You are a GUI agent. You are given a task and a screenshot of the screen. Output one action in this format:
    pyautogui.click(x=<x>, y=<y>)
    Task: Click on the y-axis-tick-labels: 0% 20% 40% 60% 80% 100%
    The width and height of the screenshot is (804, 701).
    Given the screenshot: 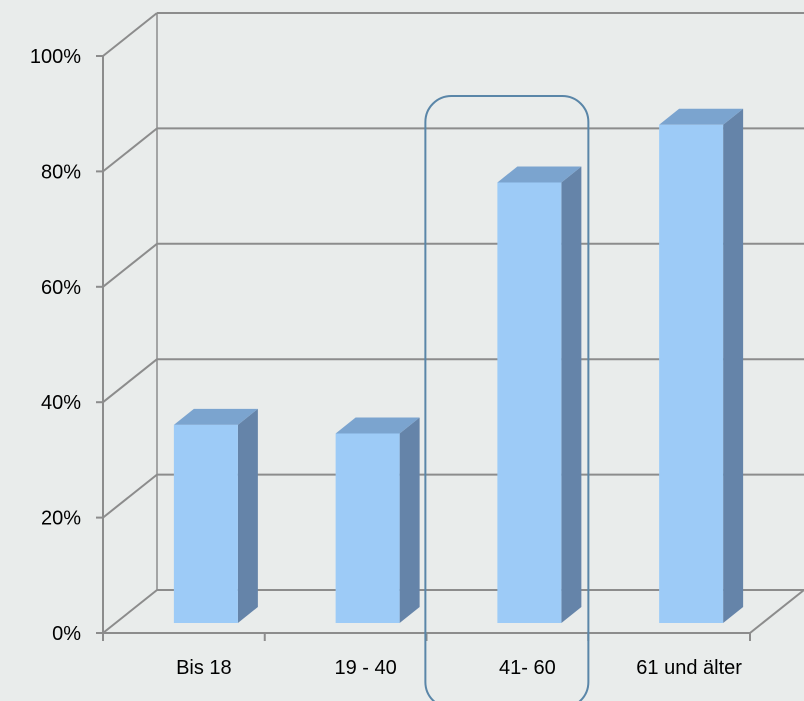 What is the action you would take?
    pyautogui.click(x=55, y=345)
    